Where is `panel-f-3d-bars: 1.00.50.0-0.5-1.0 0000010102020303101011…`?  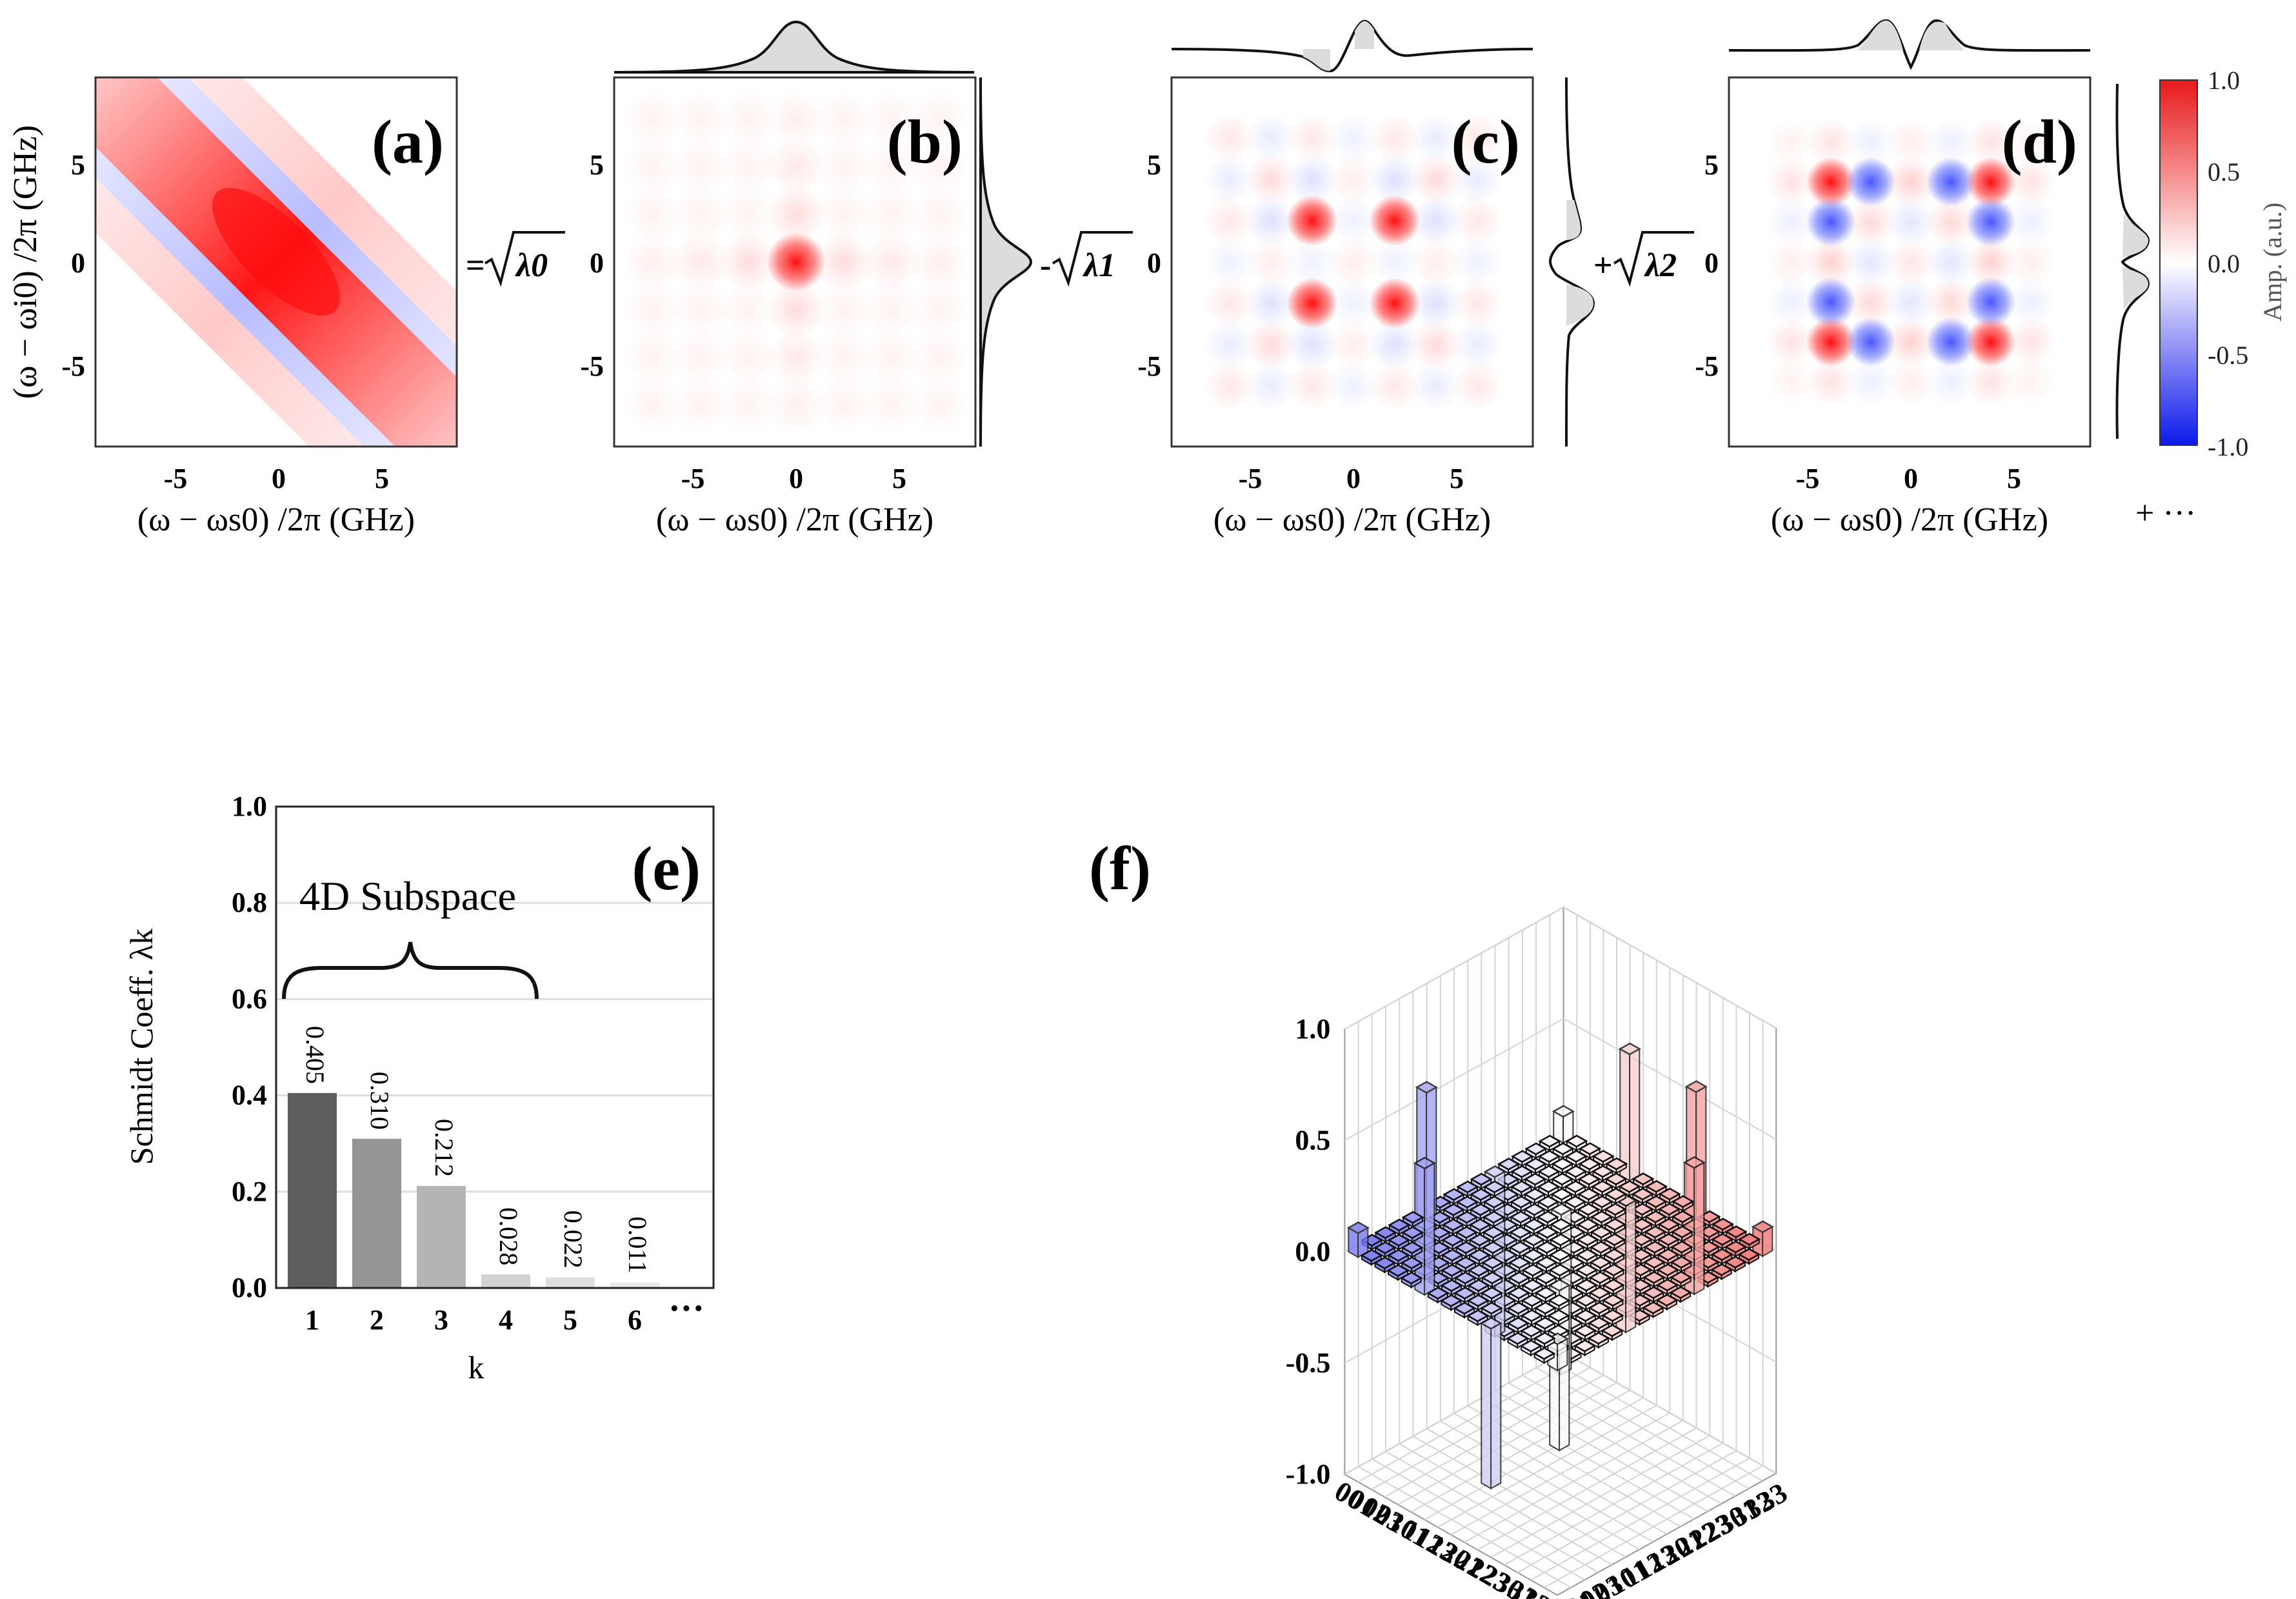
panel-f-3d-bars: 1.00.50.0-0.5-1.0 0000010102020303101011… is located at coordinates (1441, 1216).